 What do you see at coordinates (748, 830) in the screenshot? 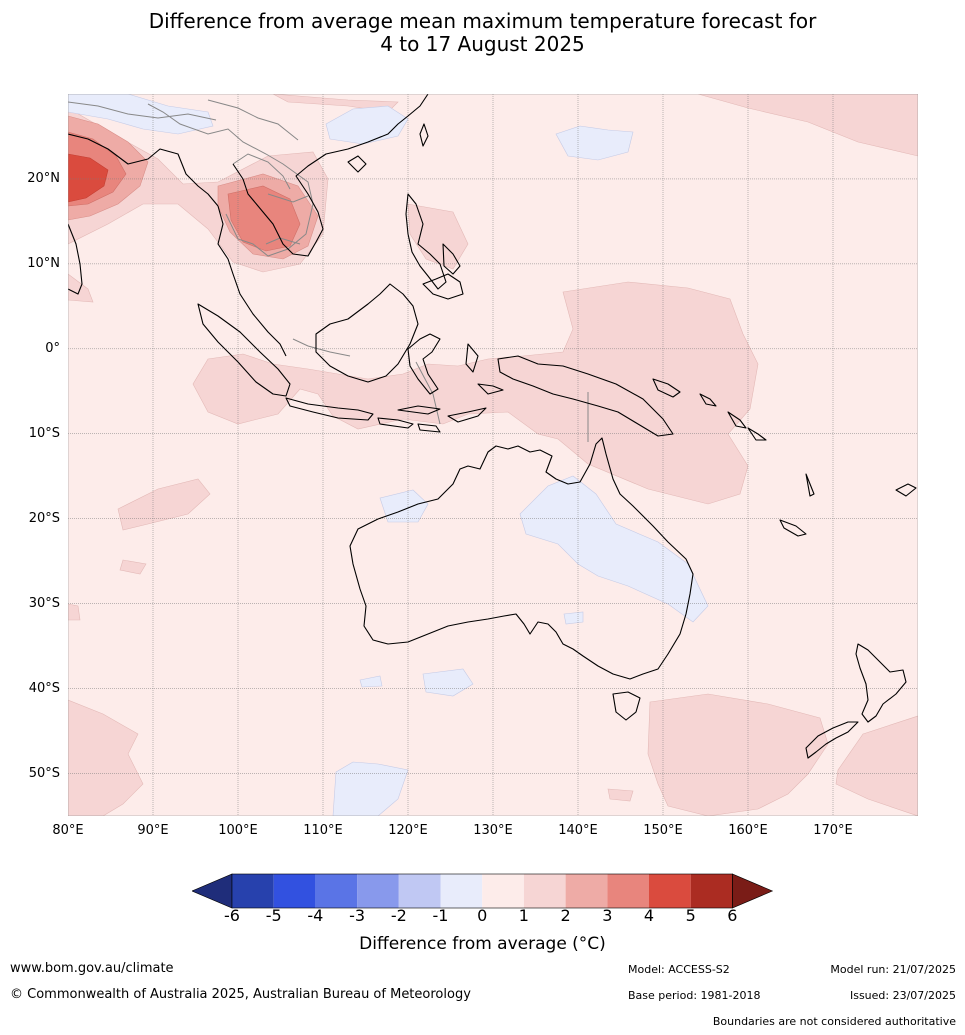
I see `lon-label: 160°E` at bounding box center [748, 830].